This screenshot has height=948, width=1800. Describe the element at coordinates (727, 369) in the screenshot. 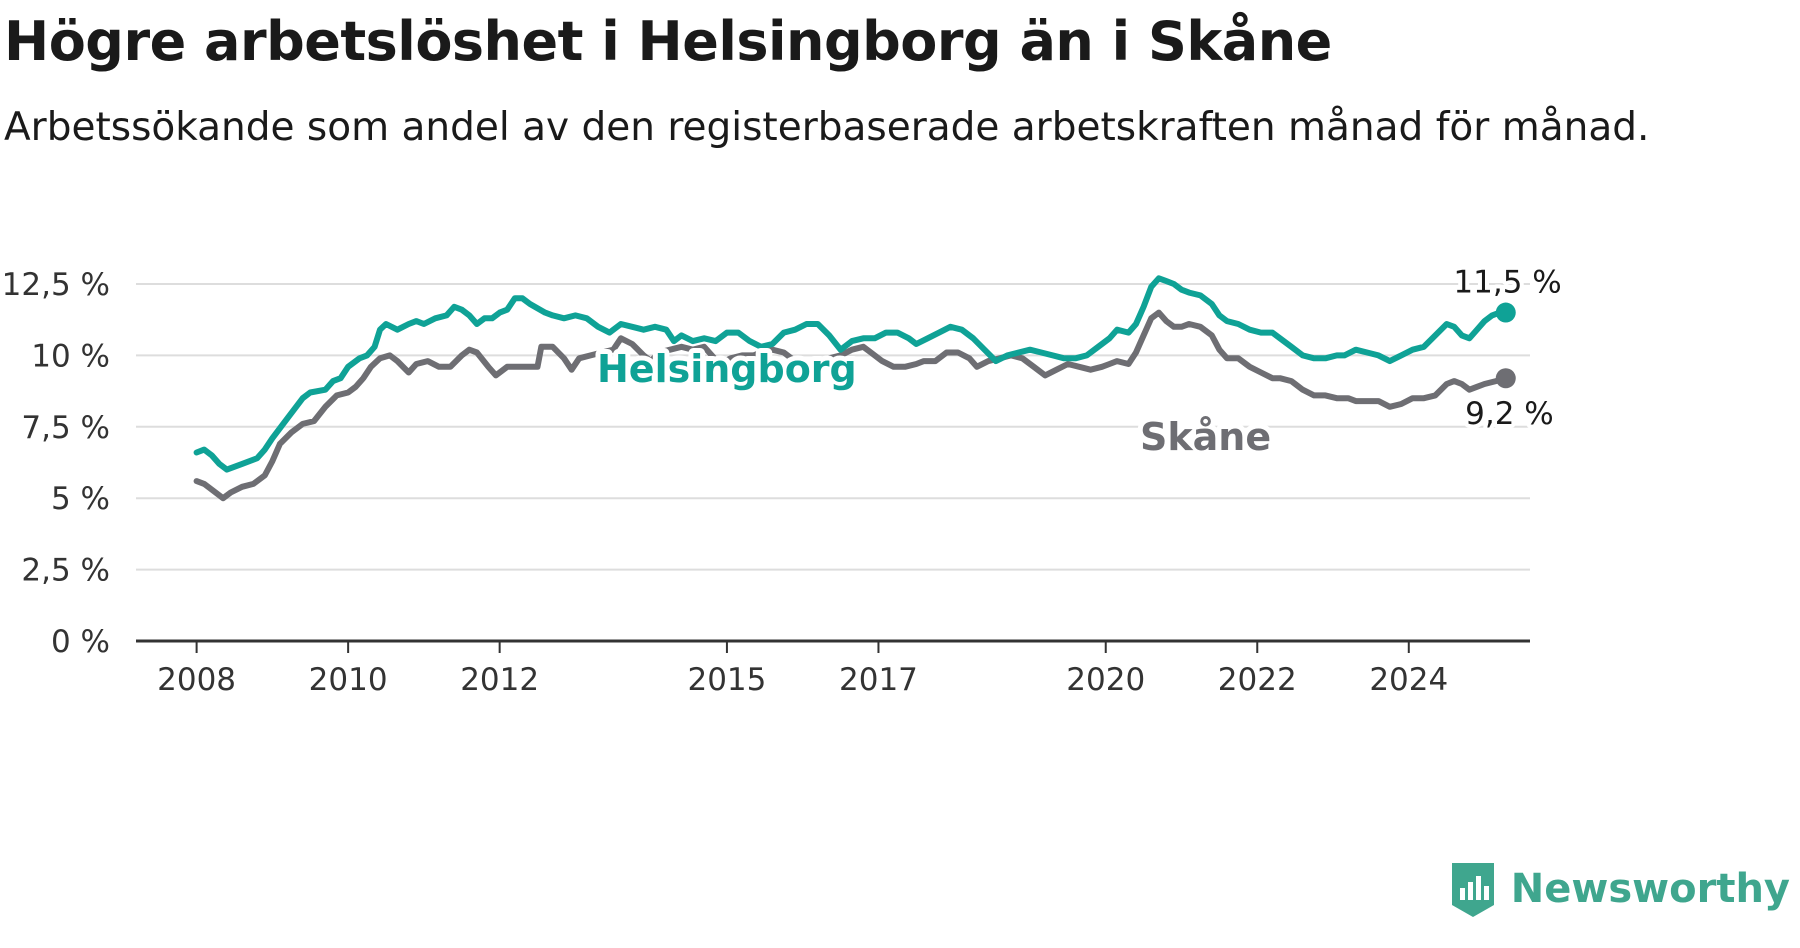

I see `helsingborg-series-label: Helsingborg` at that location.